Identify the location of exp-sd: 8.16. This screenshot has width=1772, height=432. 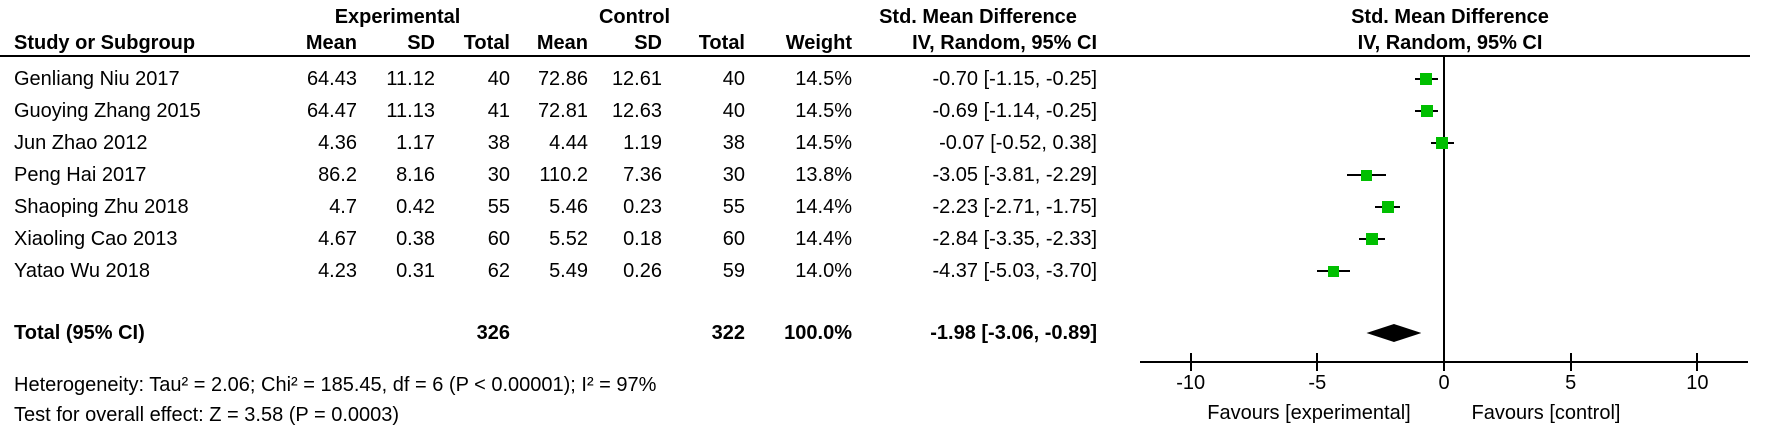
(415, 175).